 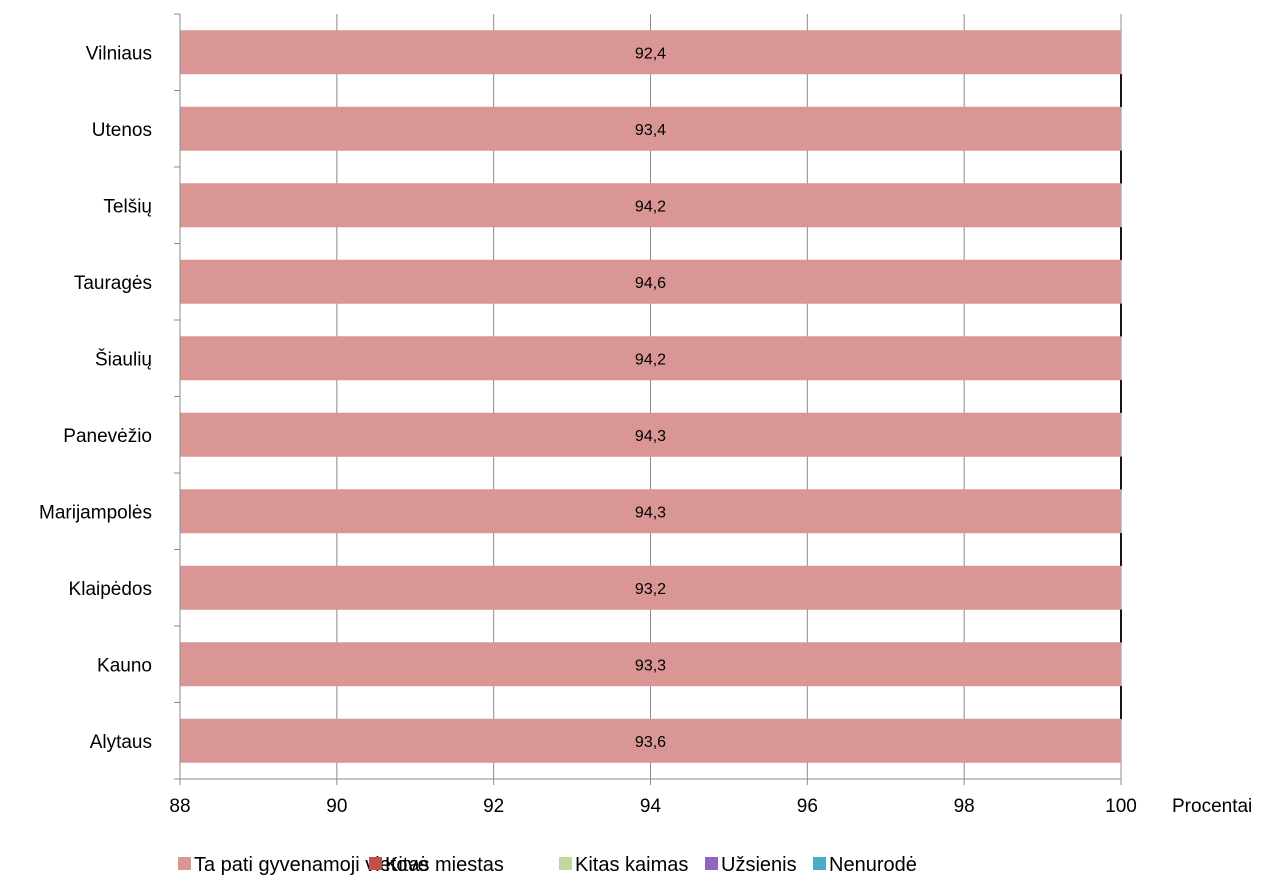 What do you see at coordinates (95, 512) in the screenshot?
I see `category-label-marijampoles: Marijampolės` at bounding box center [95, 512].